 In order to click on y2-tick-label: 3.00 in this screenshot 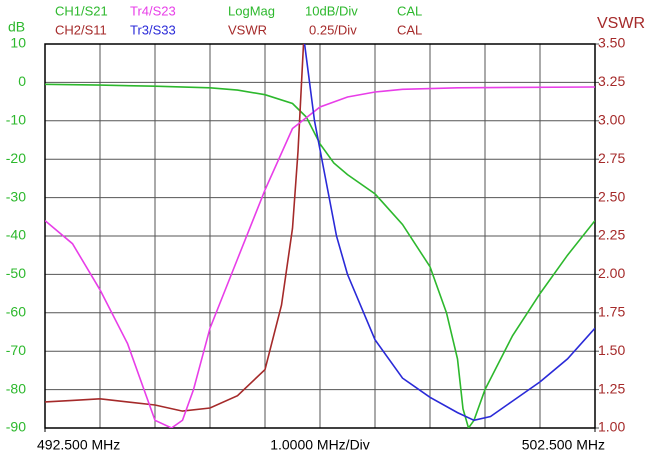, I will do `click(611, 120)`.